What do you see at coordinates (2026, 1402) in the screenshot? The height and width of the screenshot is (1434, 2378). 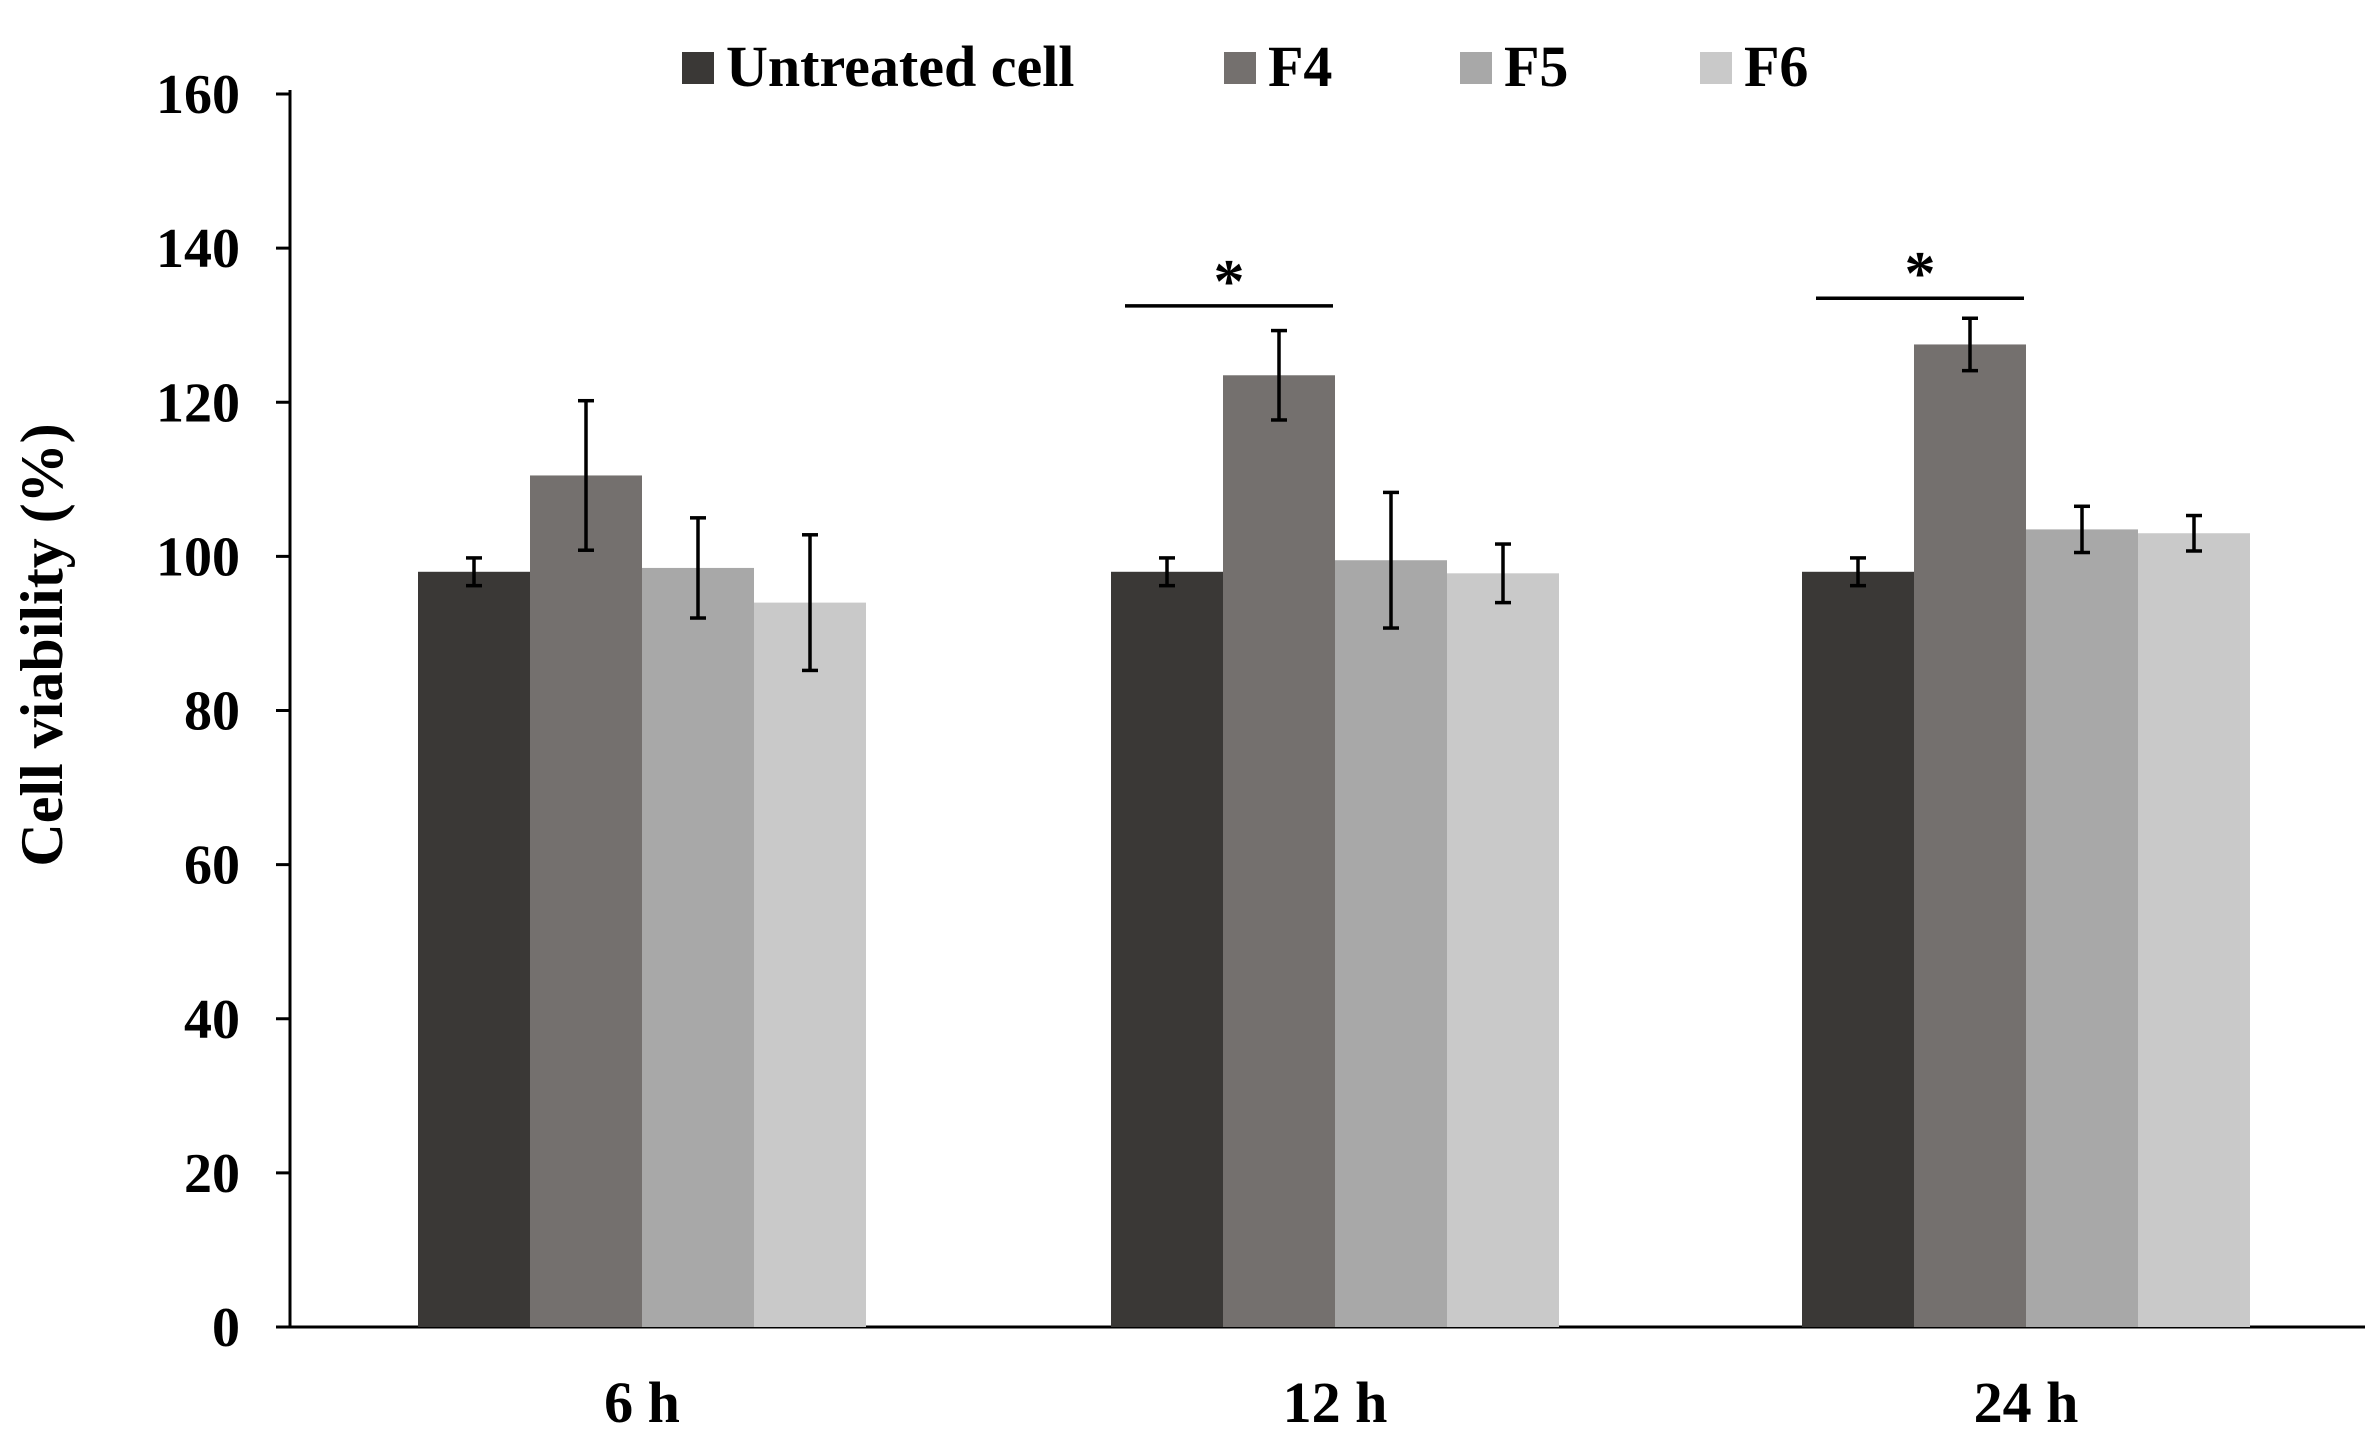 I see `x-tick-label: 24 h` at bounding box center [2026, 1402].